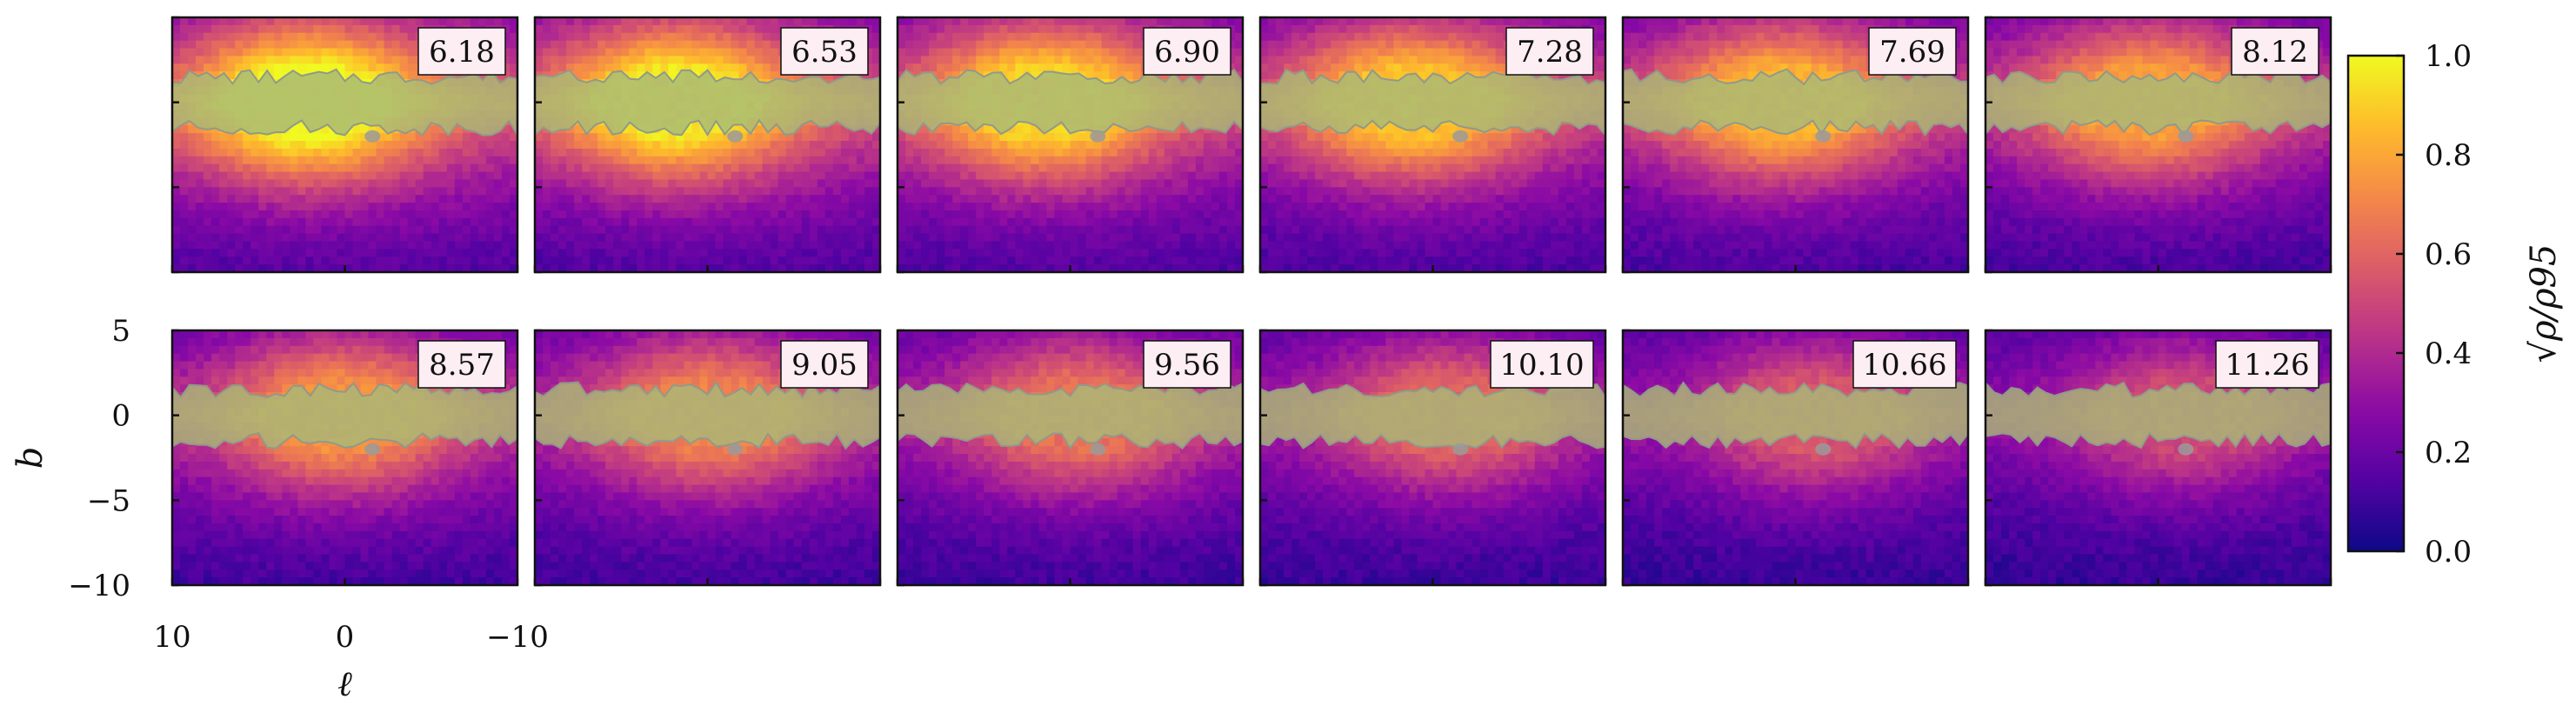 The height and width of the screenshot is (726, 2576). Describe the element at coordinates (1541, 365) in the screenshot. I see `panel-label: 10.10` at that location.